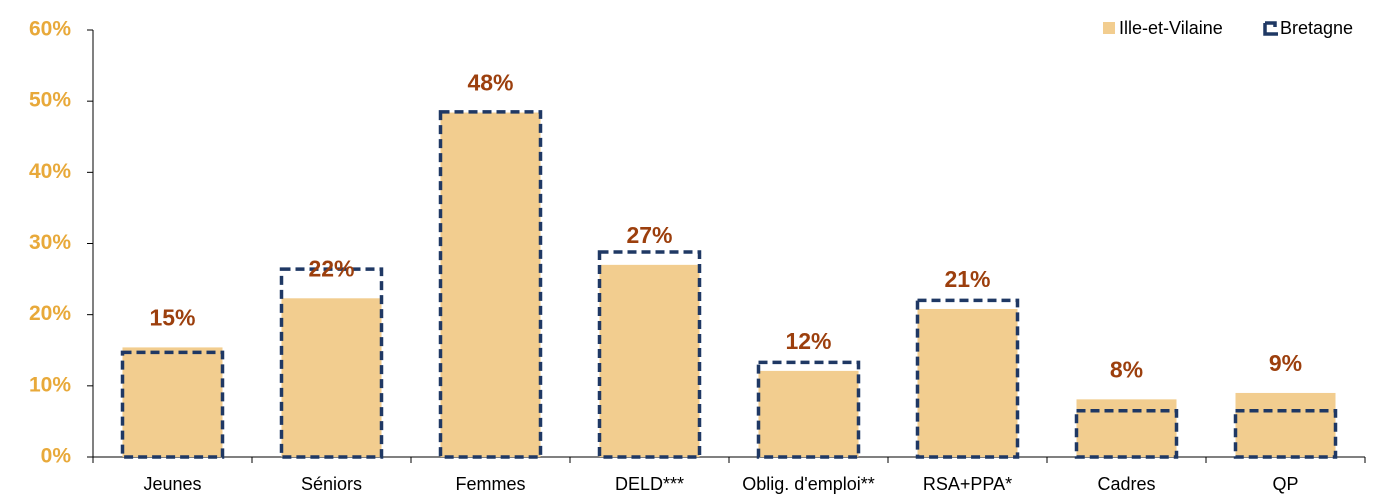  Describe the element at coordinates (1316, 28) in the screenshot. I see `legend-label: Bretagne` at that location.